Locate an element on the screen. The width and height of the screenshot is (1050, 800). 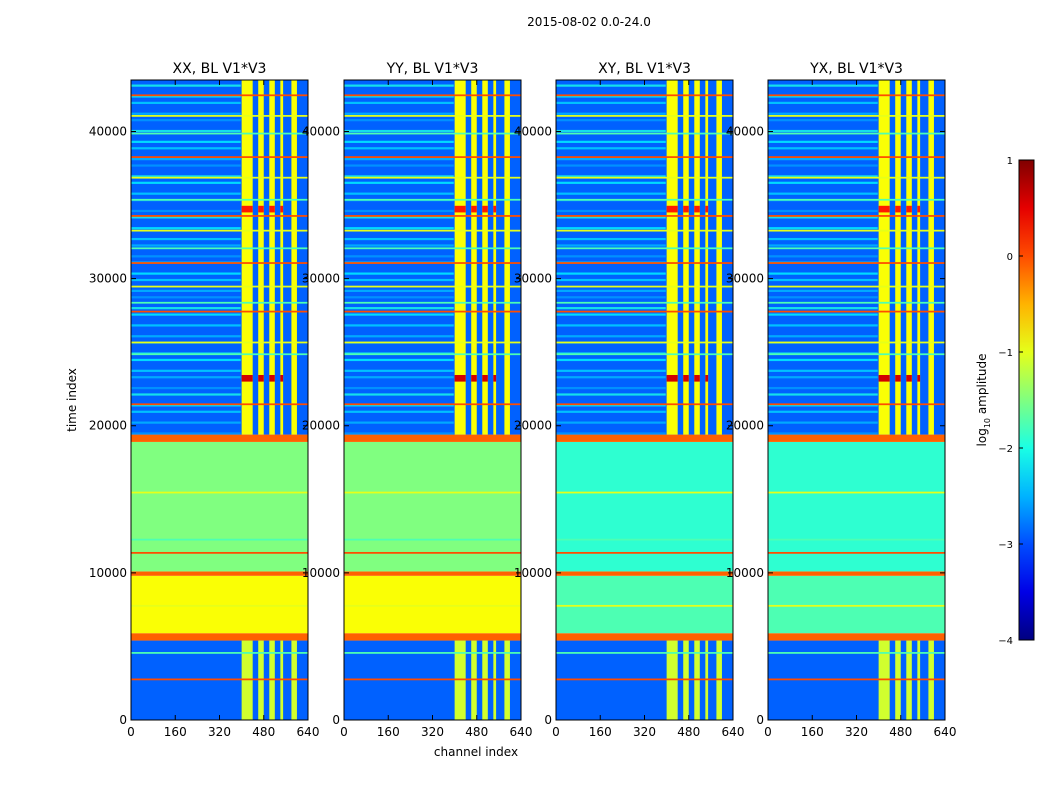
y-tick-label: 10000 is located at coordinates (321, 573).